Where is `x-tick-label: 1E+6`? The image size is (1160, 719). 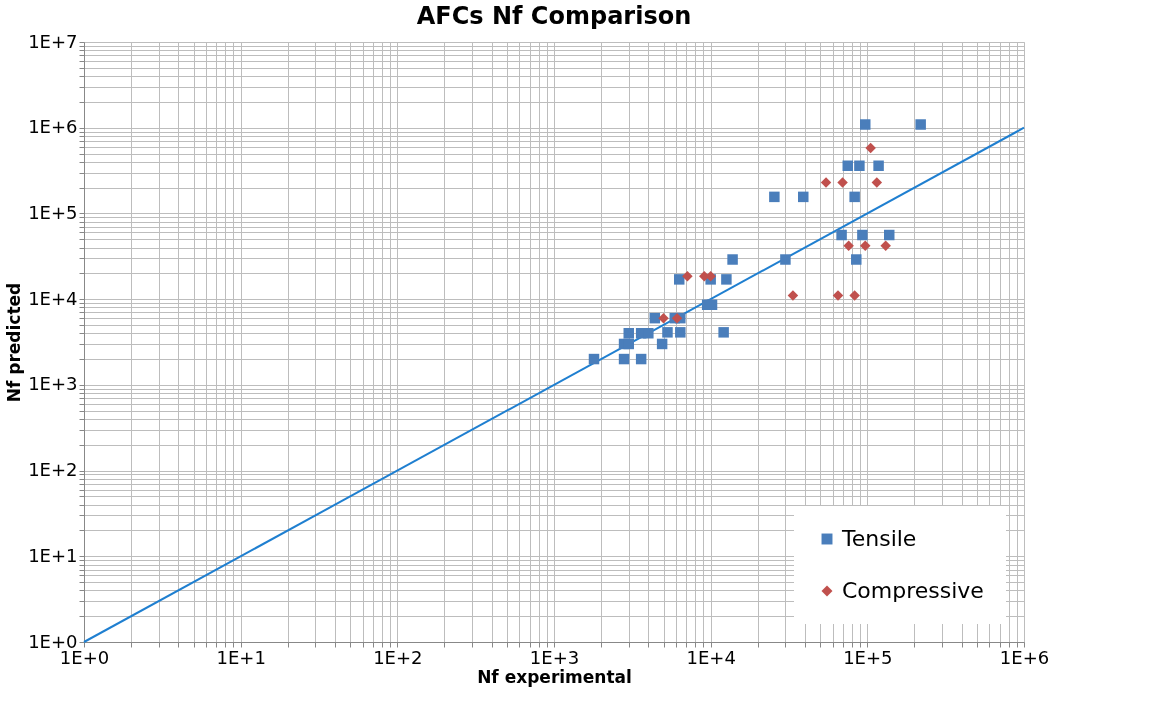 x-tick-label: 1E+6 is located at coordinates (1024, 657).